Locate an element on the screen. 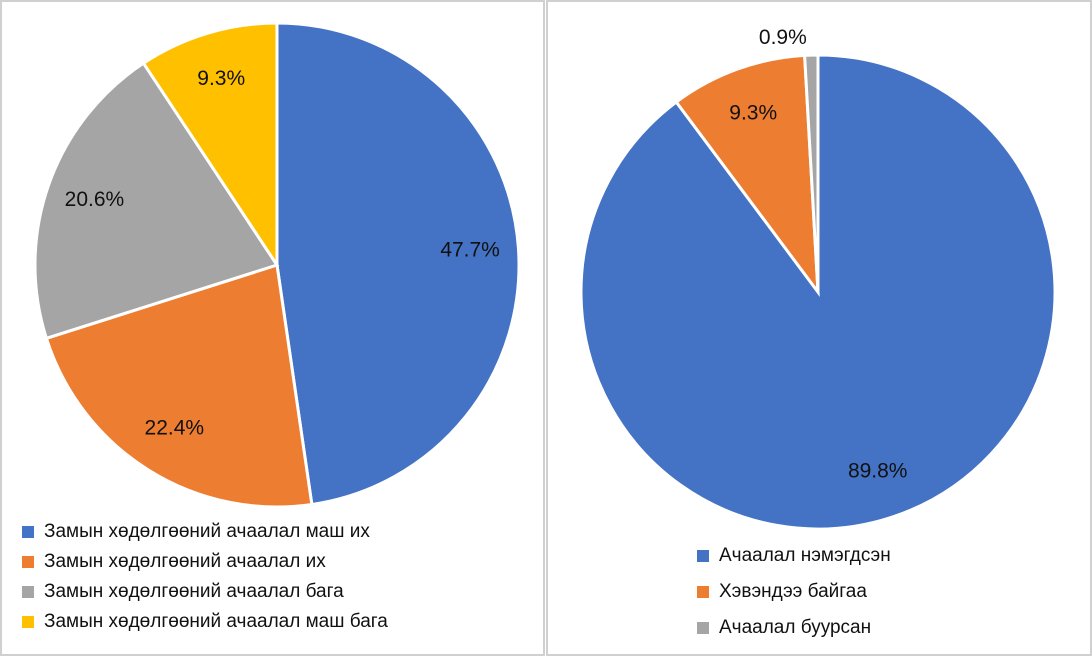 The height and width of the screenshot is (656, 1092). legend-label: Замын хөдөлгөөний ачаалал маш бага is located at coordinates (216, 621).